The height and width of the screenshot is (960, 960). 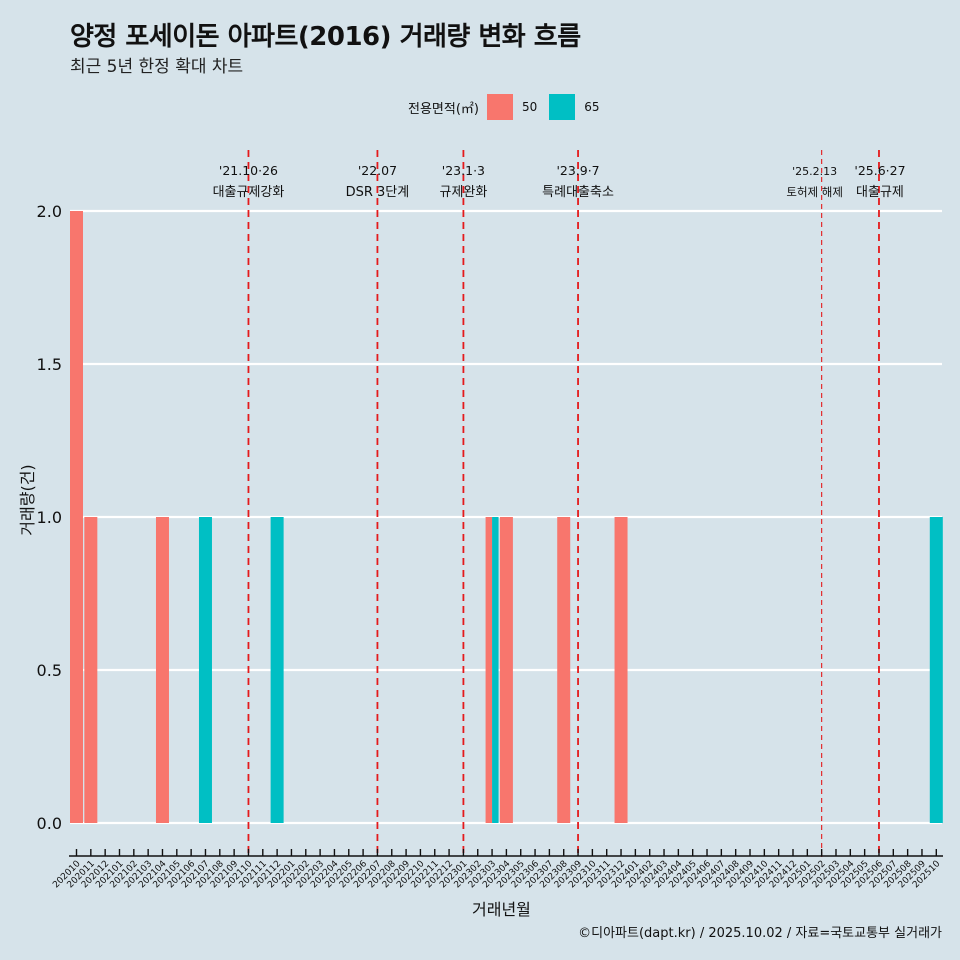 I want to click on legend: 전용면적(㎡) 50 65, so click(x=510, y=107).